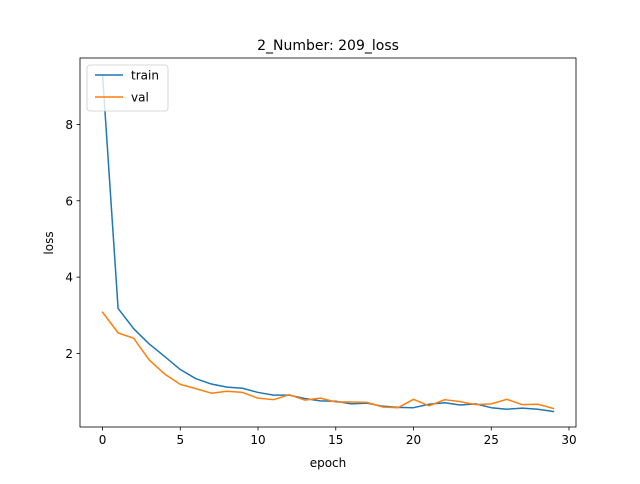  What do you see at coordinates (49, 242) in the screenshot?
I see `y-axis-label: loss` at bounding box center [49, 242].